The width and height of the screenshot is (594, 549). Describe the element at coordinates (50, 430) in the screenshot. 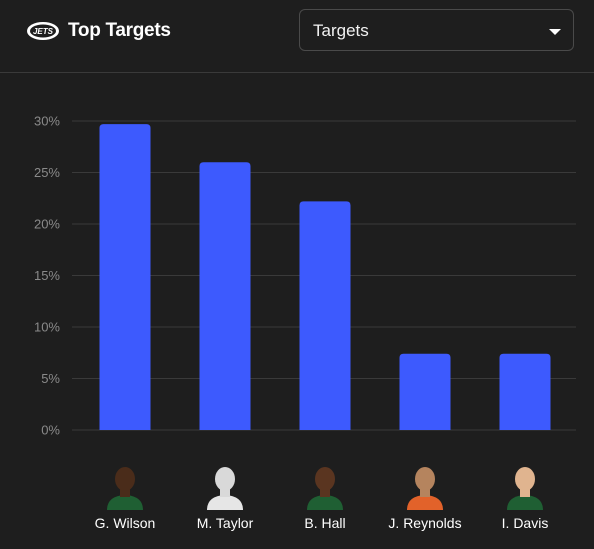

I see `y-tick-label: 0%` at that location.